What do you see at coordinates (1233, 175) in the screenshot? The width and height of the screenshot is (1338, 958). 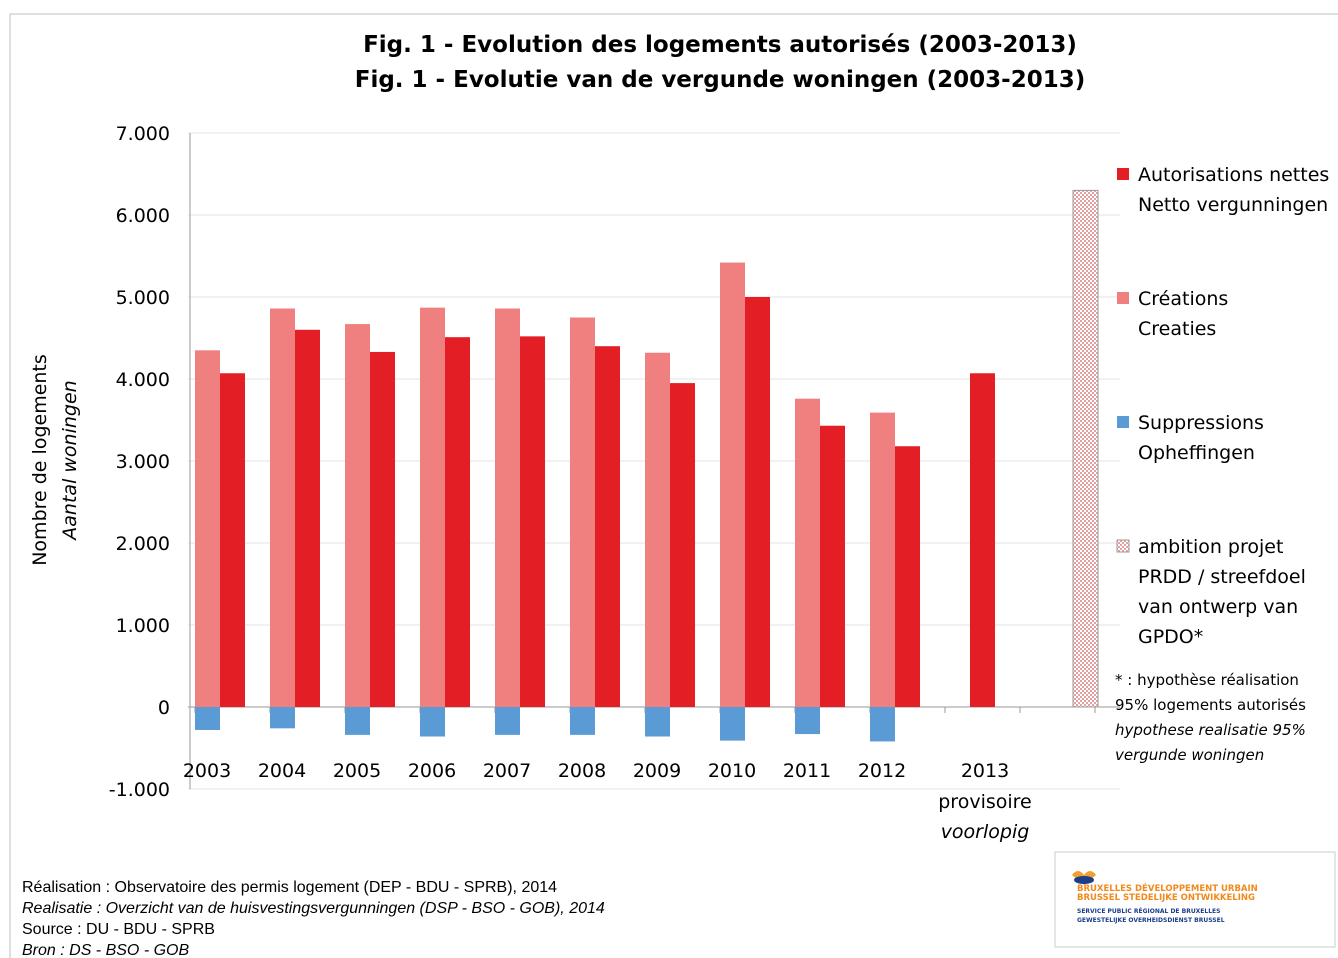 I see `legend-label: Autorisations nettes` at bounding box center [1233, 175].